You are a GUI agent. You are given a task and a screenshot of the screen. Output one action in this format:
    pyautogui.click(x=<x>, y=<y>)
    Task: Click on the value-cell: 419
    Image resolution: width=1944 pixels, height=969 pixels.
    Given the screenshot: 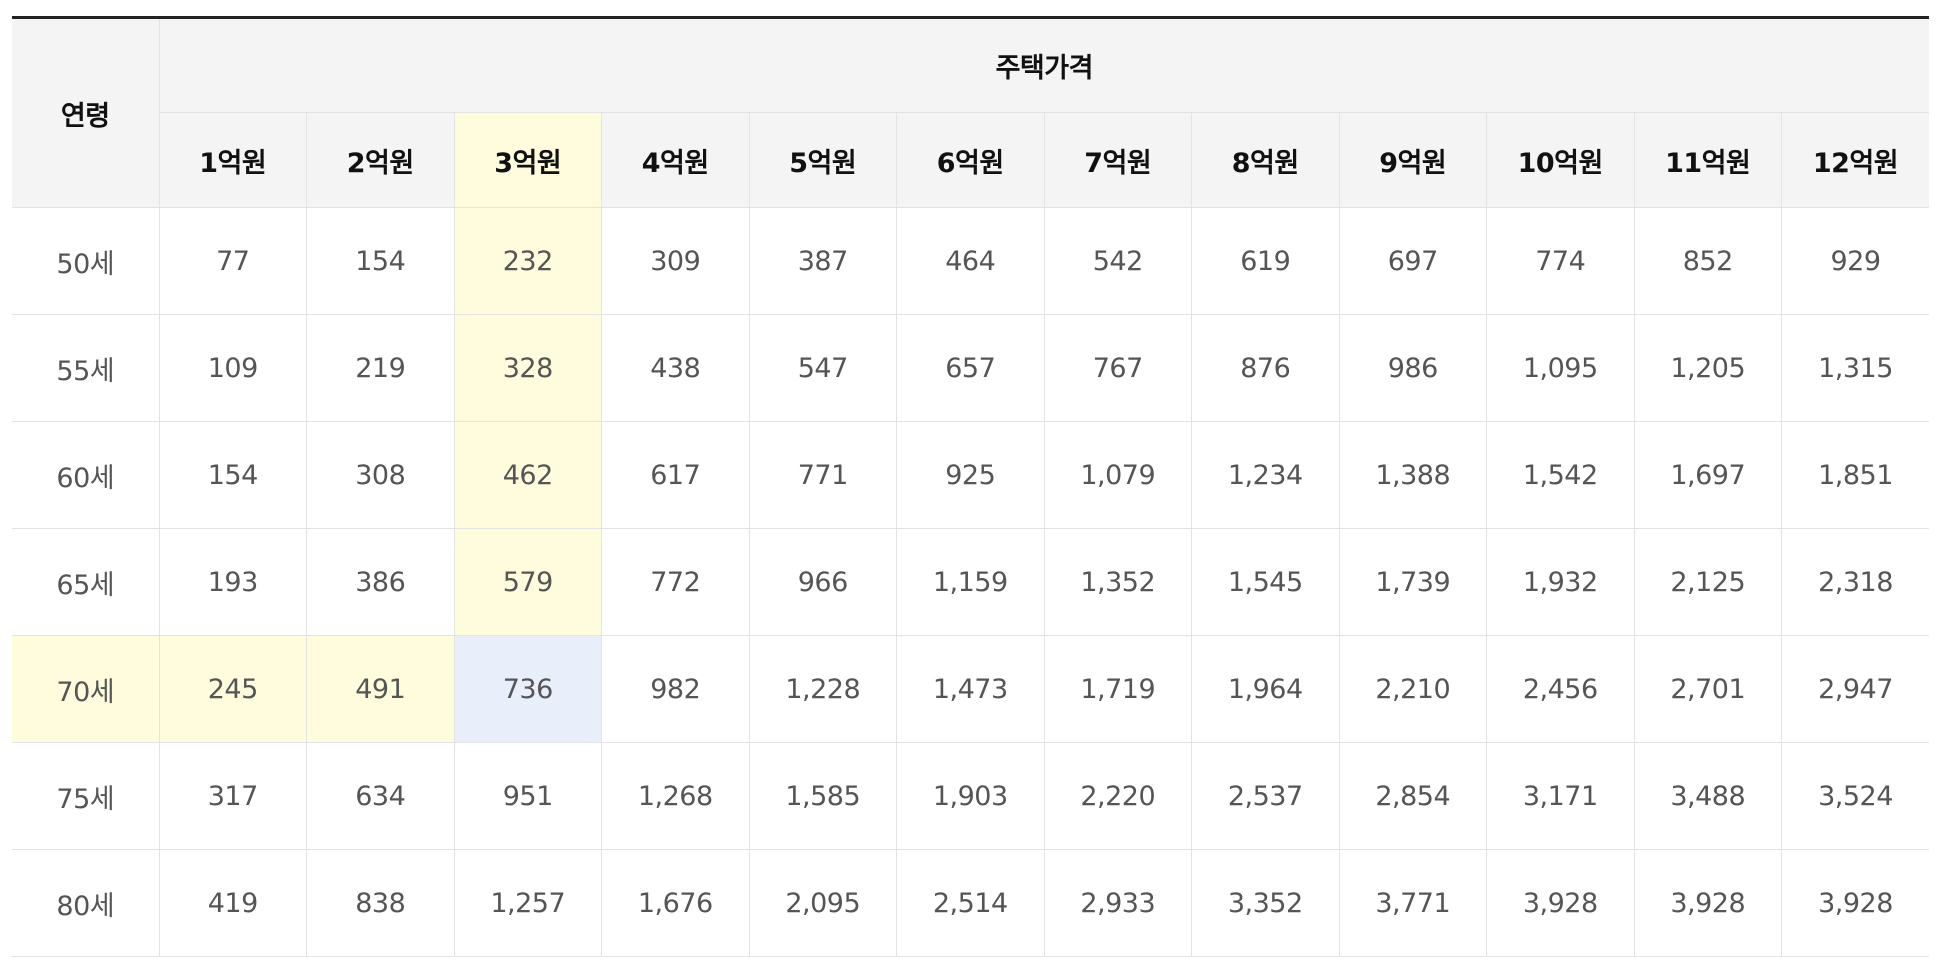 What is the action you would take?
    pyautogui.click(x=232, y=903)
    